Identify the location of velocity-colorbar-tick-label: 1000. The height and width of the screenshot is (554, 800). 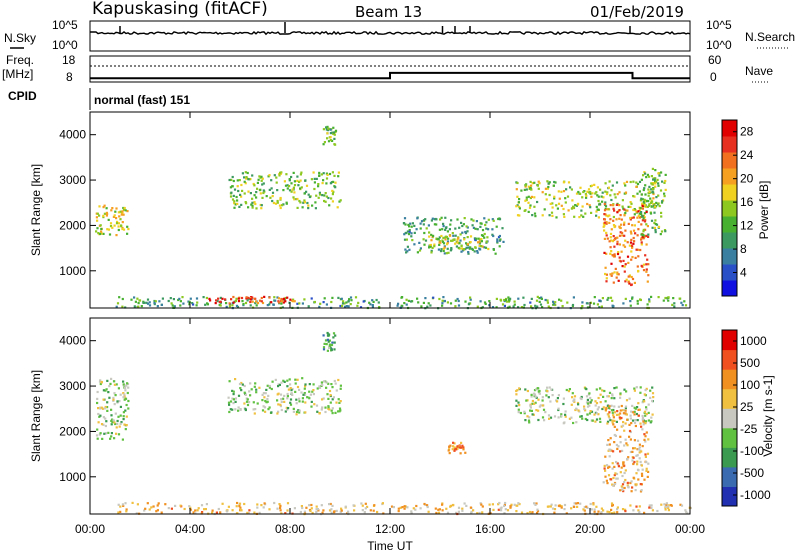
(753, 341).